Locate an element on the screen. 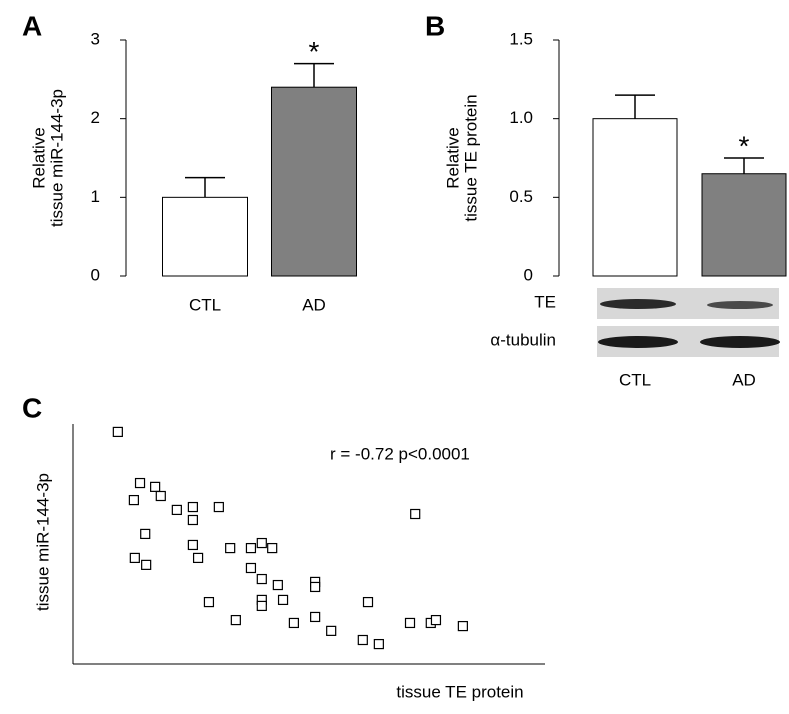  y-tick-label: 0.5 is located at coordinates (521, 196).